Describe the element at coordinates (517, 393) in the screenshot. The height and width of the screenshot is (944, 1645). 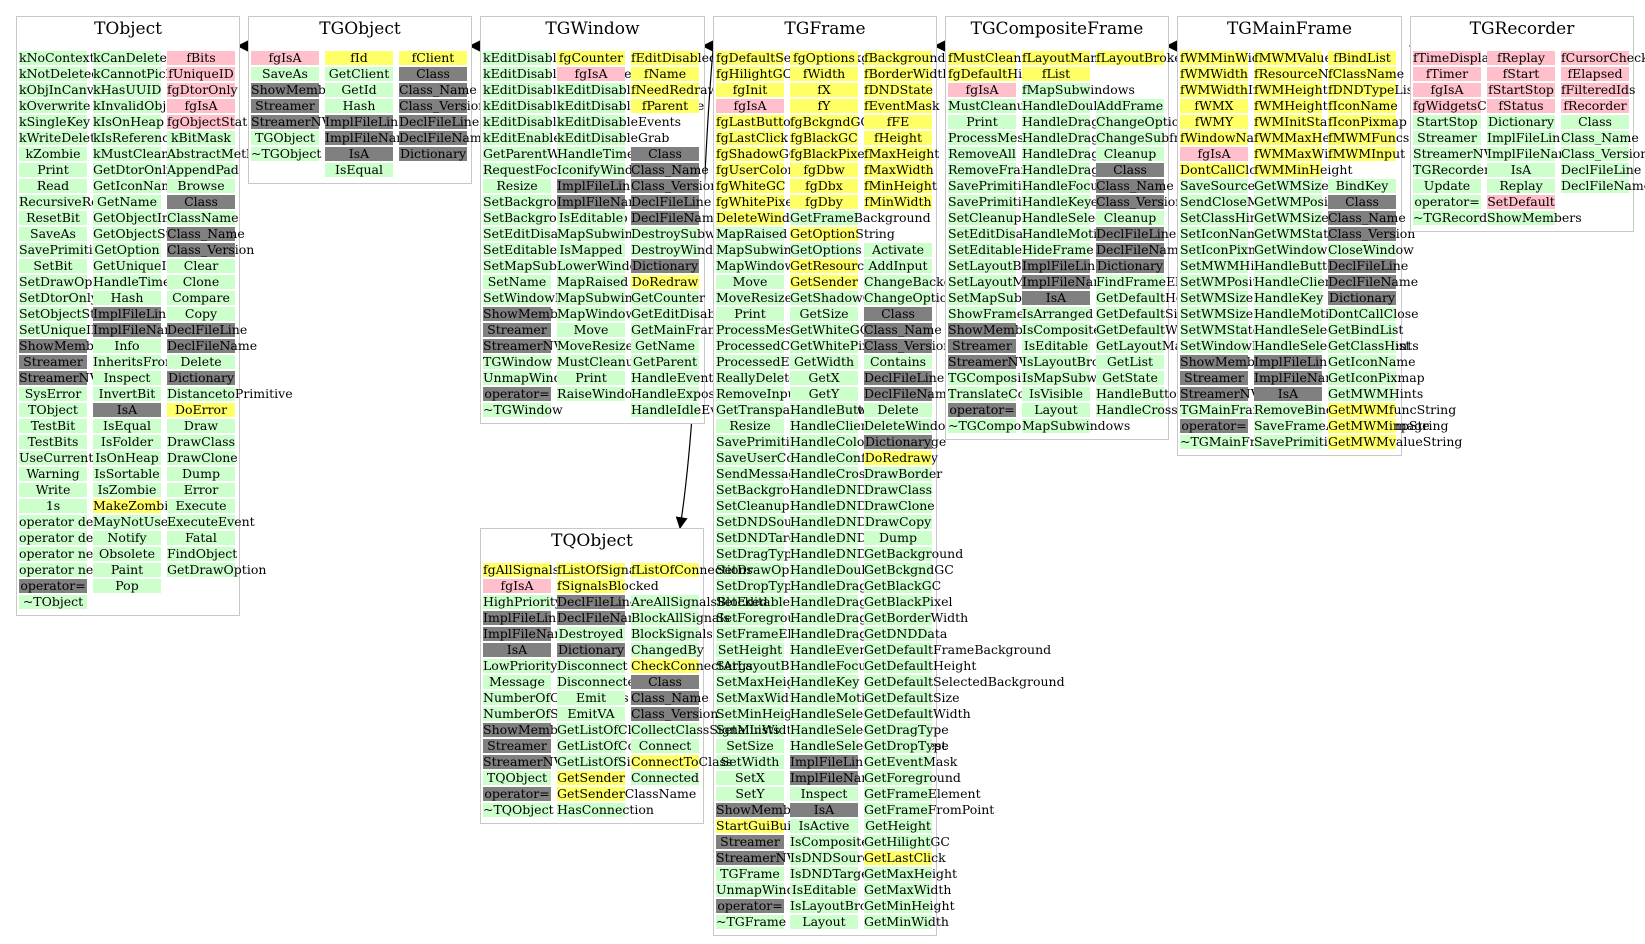
I see `member-label: operator=` at that location.